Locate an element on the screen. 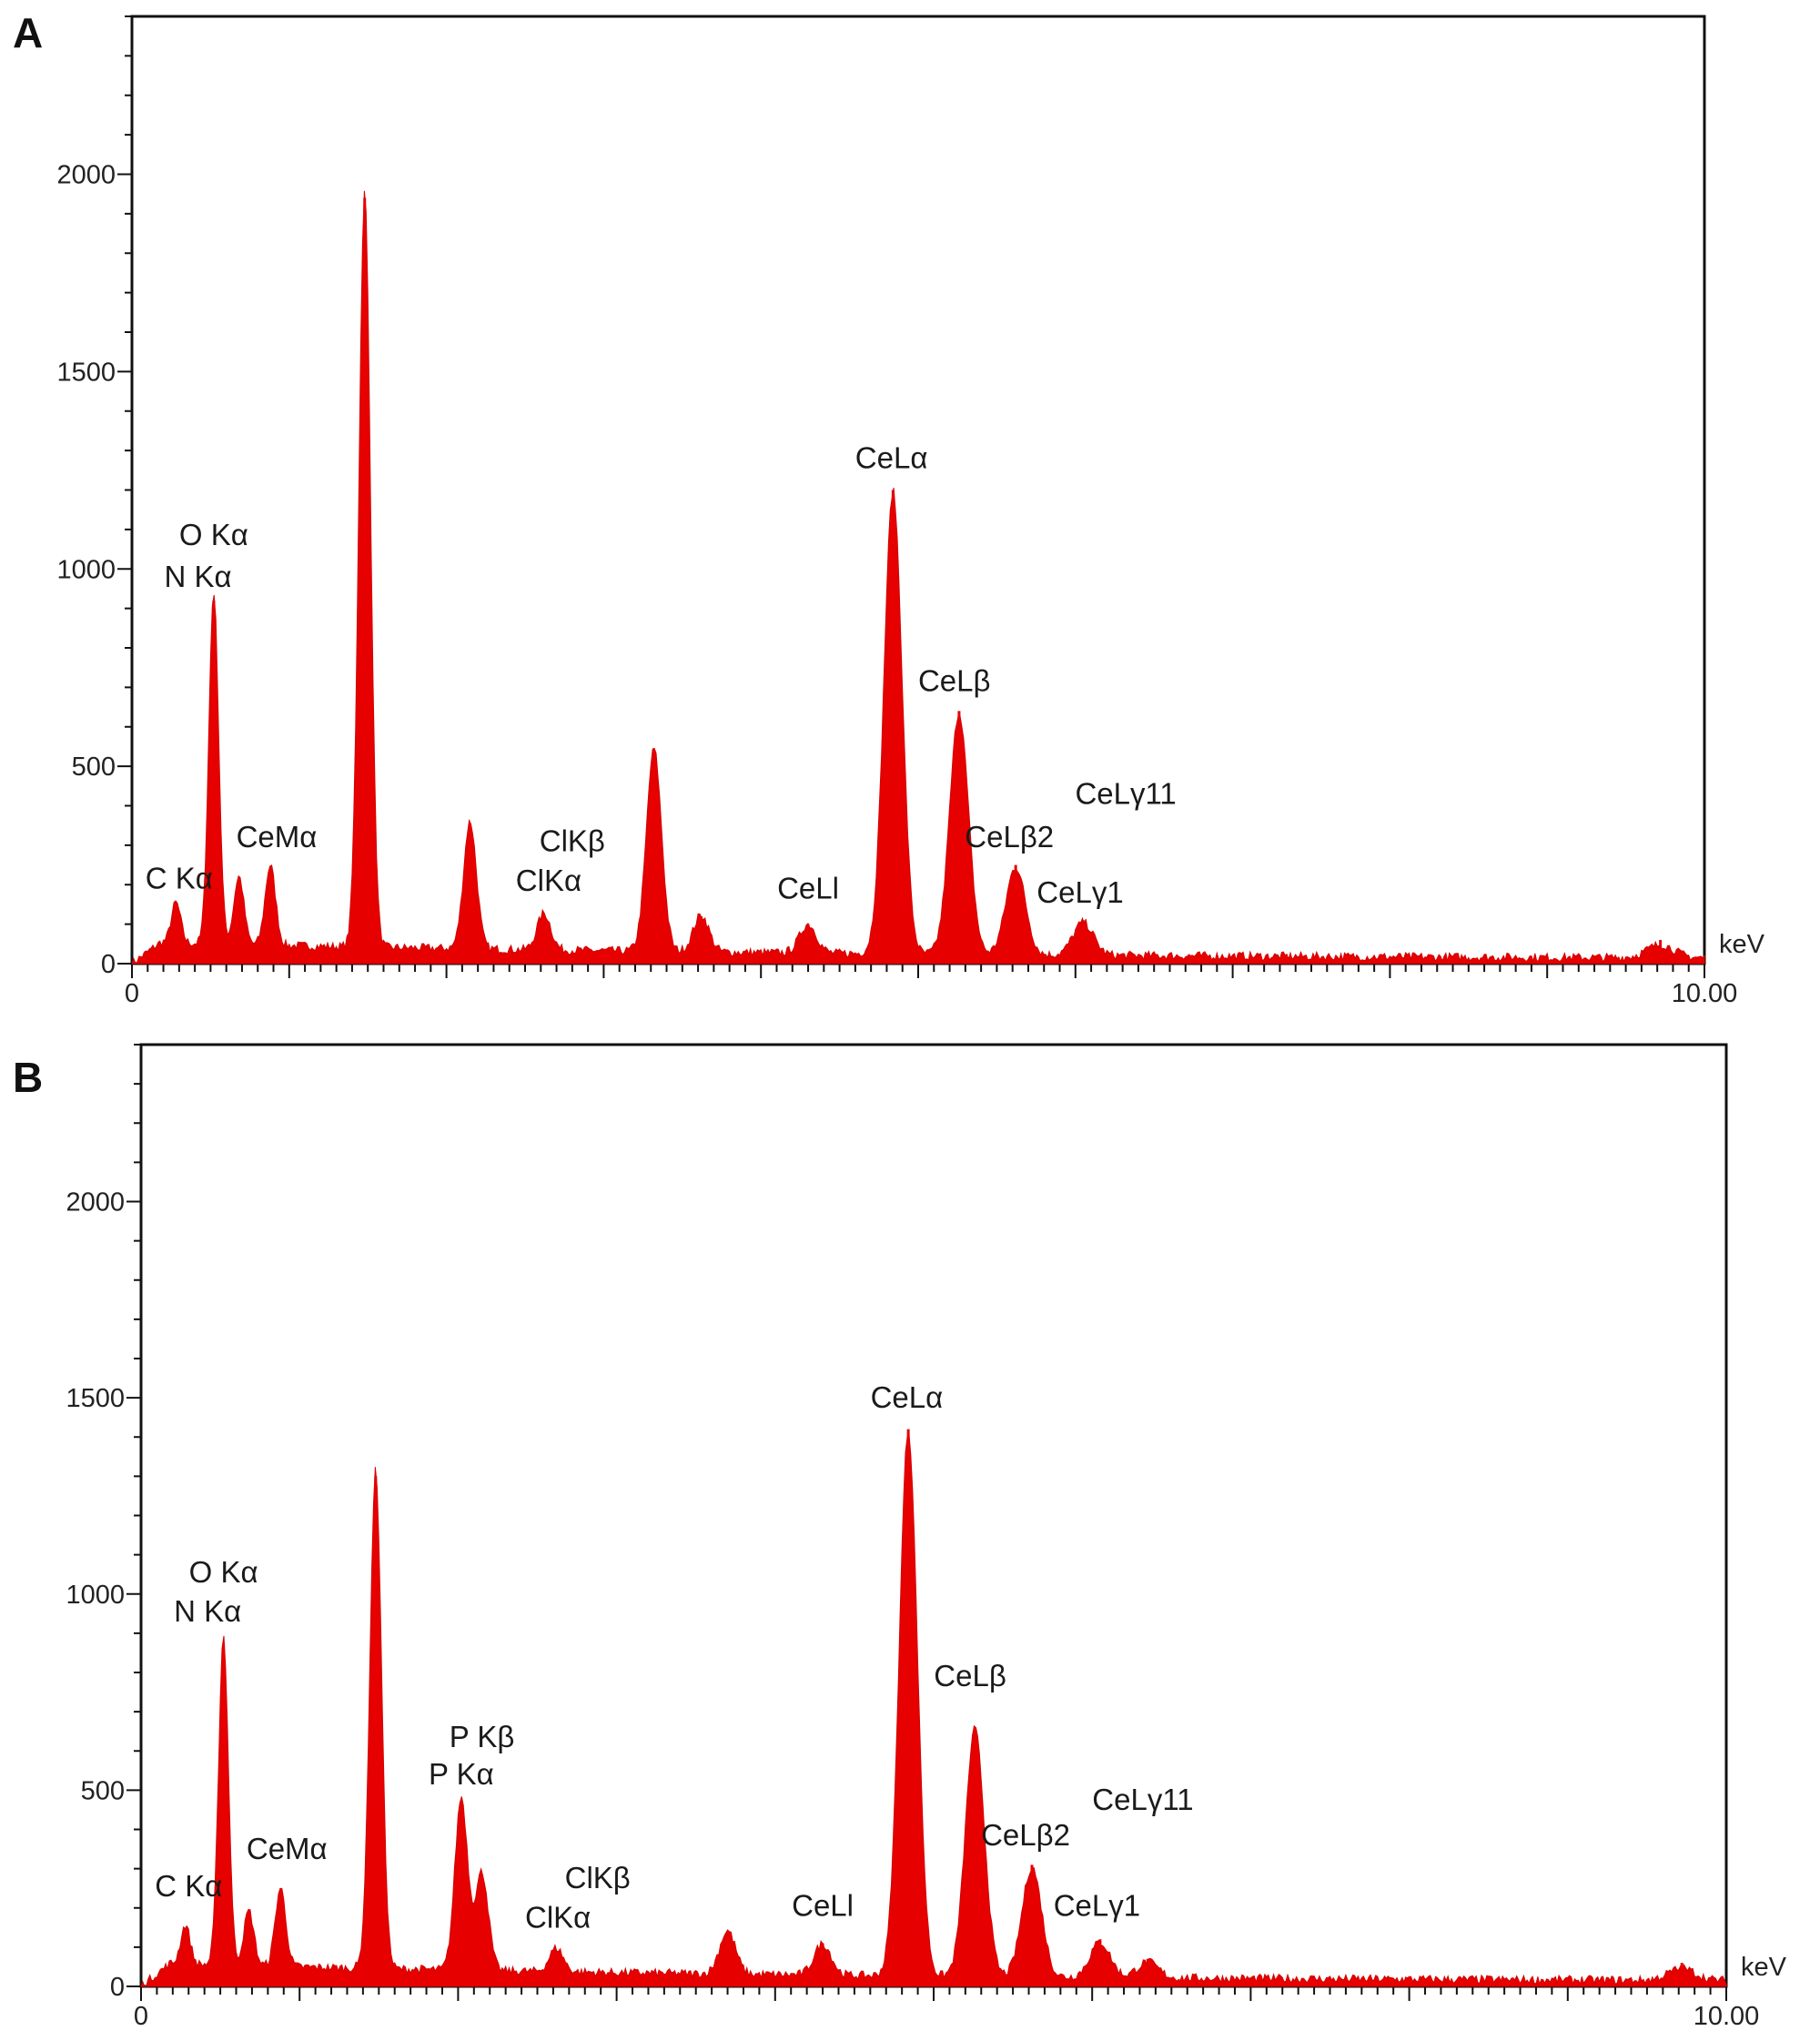  peak-label: P Kβ is located at coordinates (483, 1736).